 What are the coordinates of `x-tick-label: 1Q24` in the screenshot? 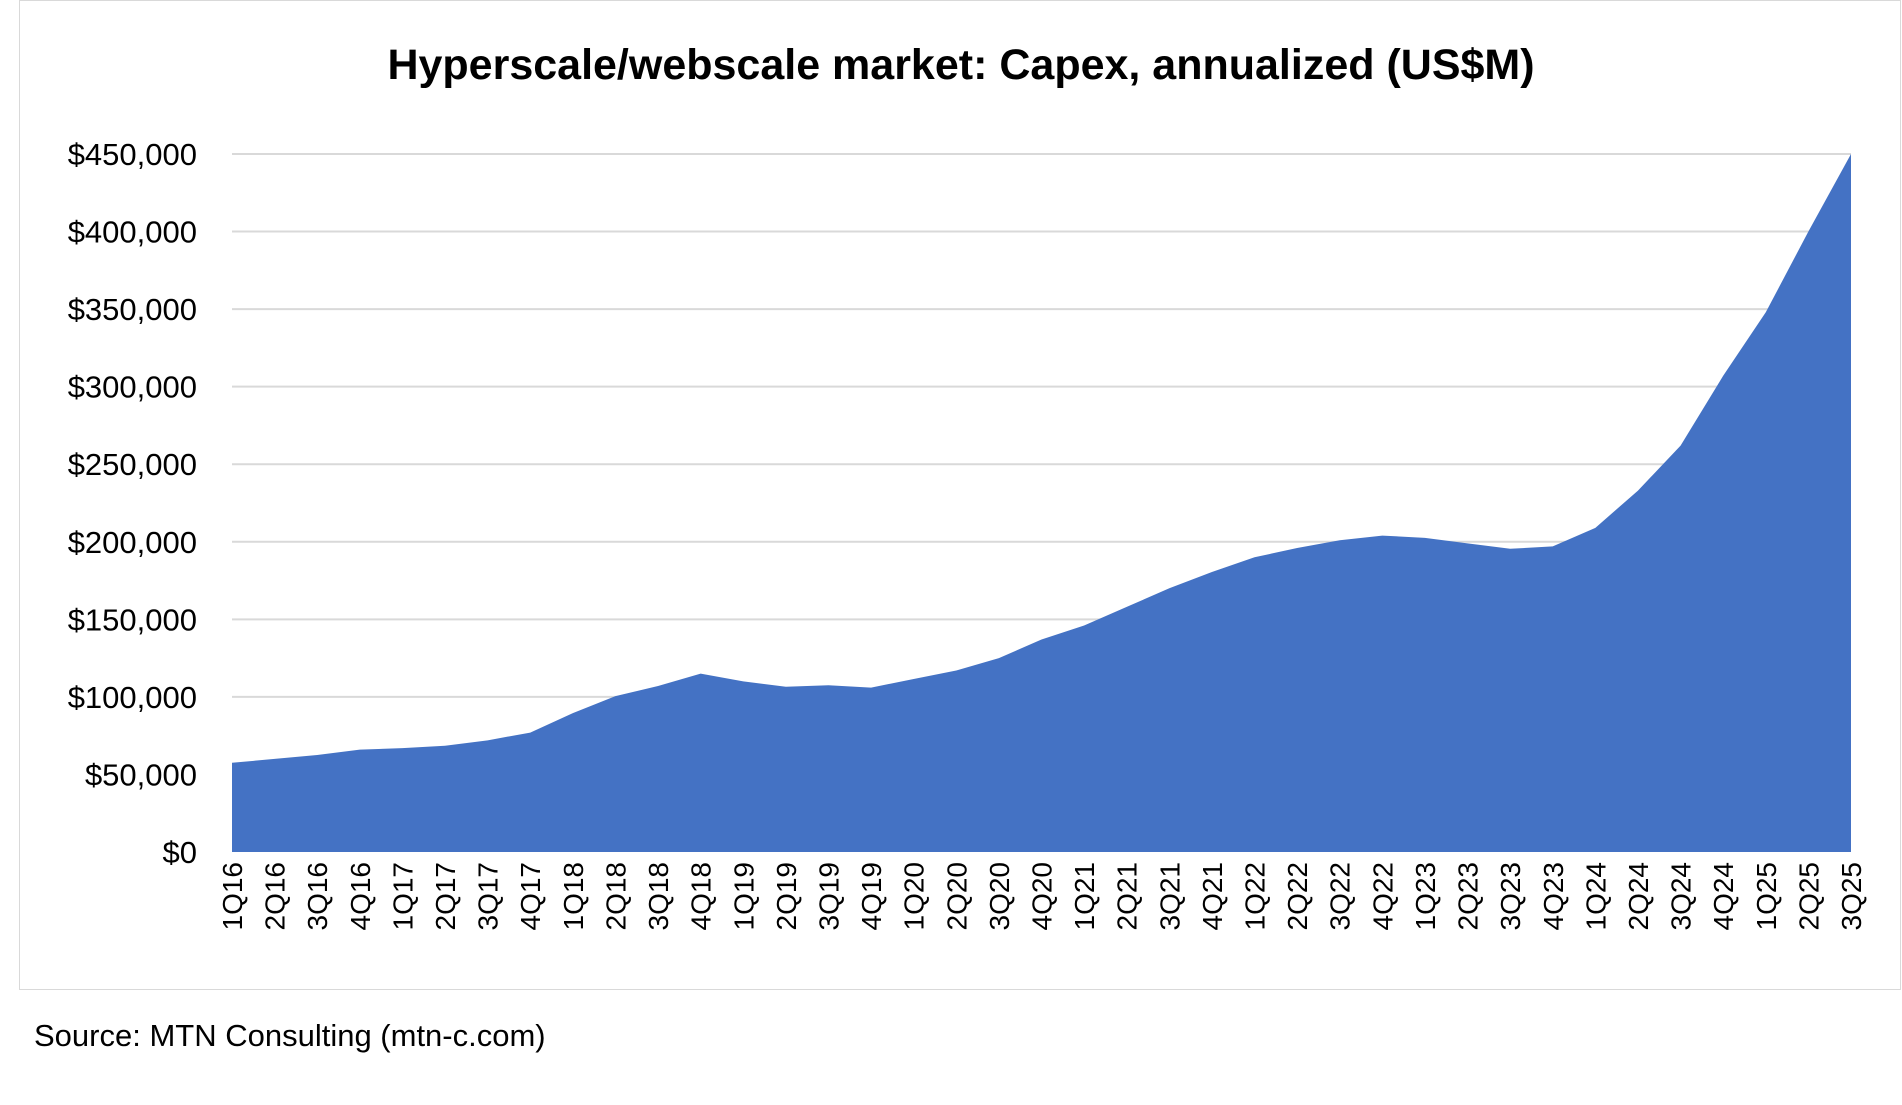 It's located at (1595, 896).